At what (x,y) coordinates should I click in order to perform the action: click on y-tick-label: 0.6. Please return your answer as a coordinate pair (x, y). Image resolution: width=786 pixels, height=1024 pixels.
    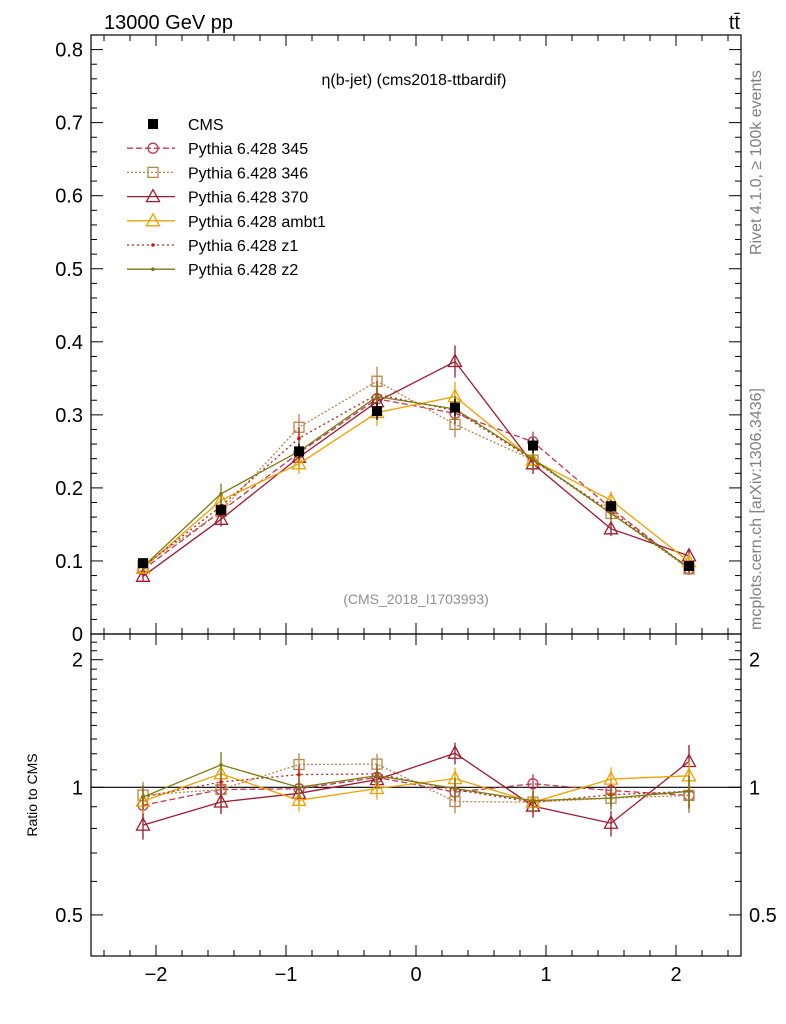
    Looking at the image, I should click on (69, 197).